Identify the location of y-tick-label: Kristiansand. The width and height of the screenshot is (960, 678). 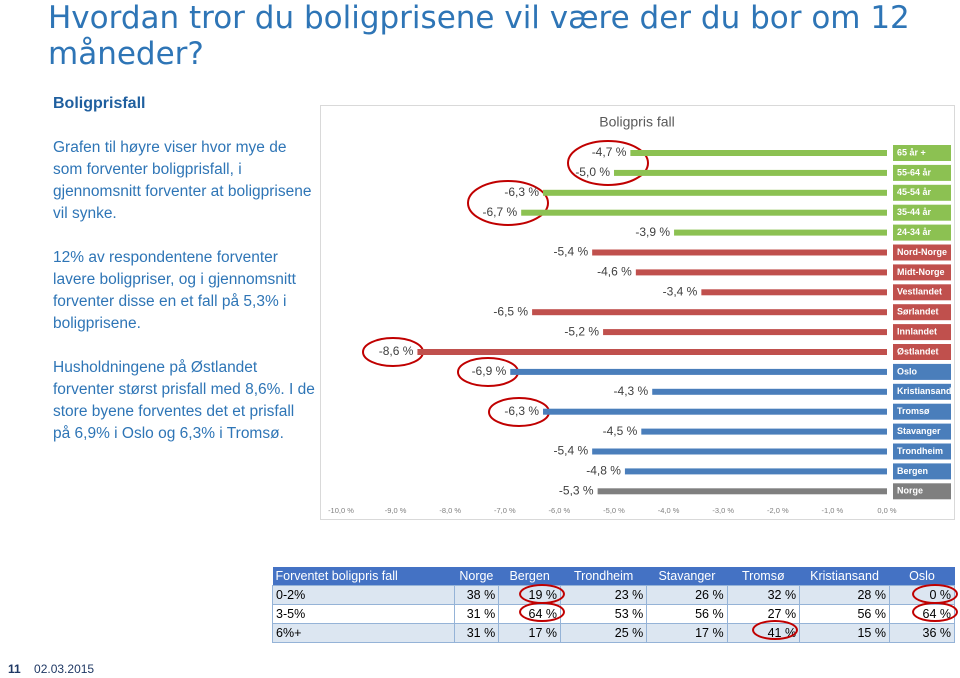
(924, 391).